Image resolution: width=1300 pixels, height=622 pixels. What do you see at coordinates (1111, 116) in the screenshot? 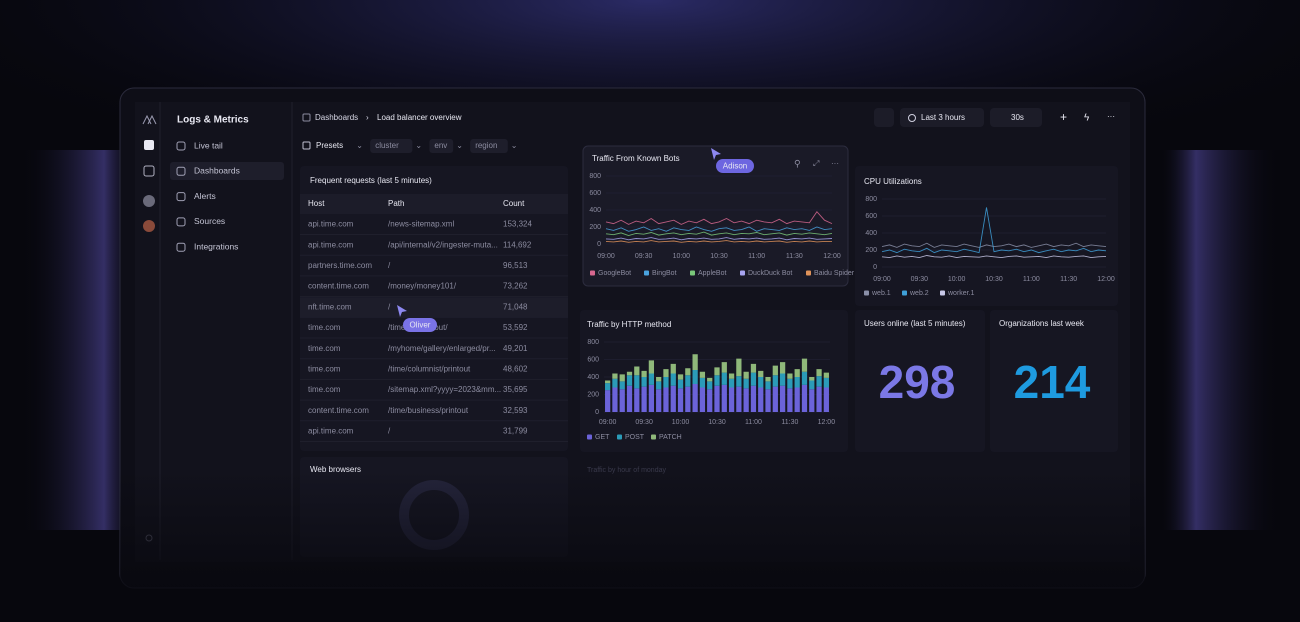
I see `more-button: ···` at bounding box center [1111, 116].